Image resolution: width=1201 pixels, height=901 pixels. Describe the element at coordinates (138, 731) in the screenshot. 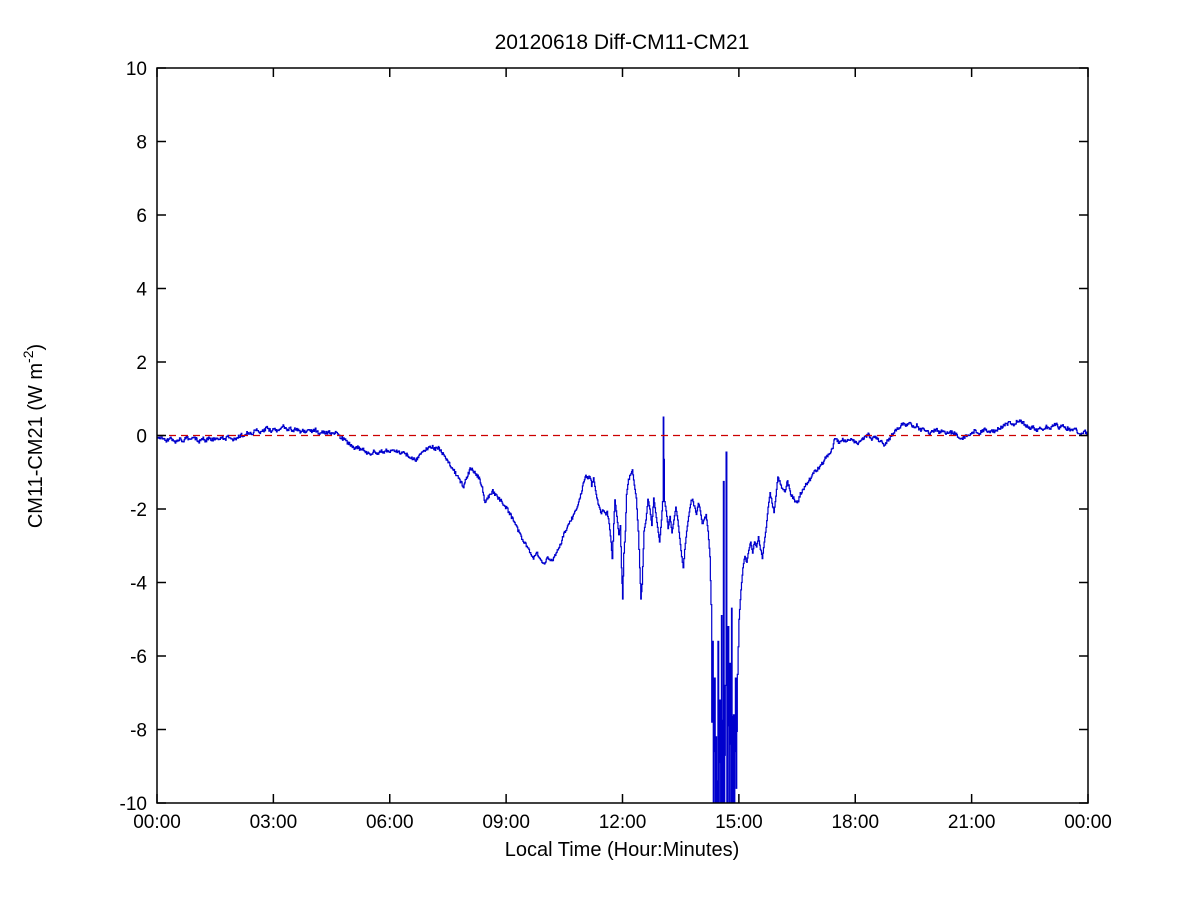

I see `y-tick-label: -8` at that location.